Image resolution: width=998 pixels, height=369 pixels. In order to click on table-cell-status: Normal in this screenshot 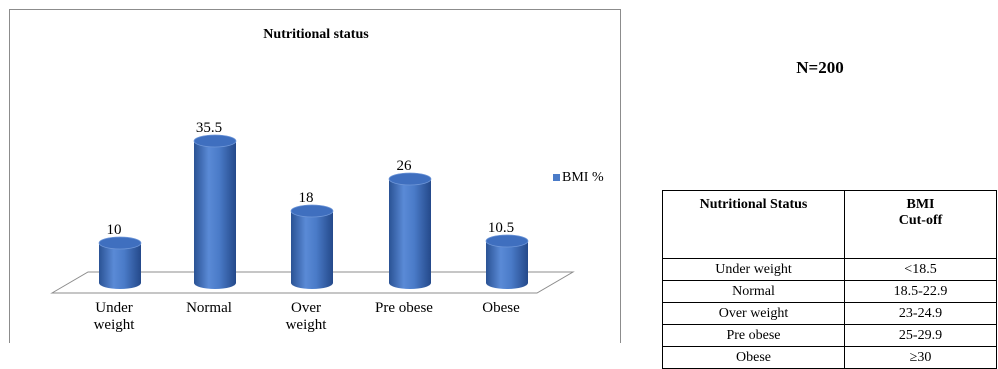, I will do `click(753, 291)`.